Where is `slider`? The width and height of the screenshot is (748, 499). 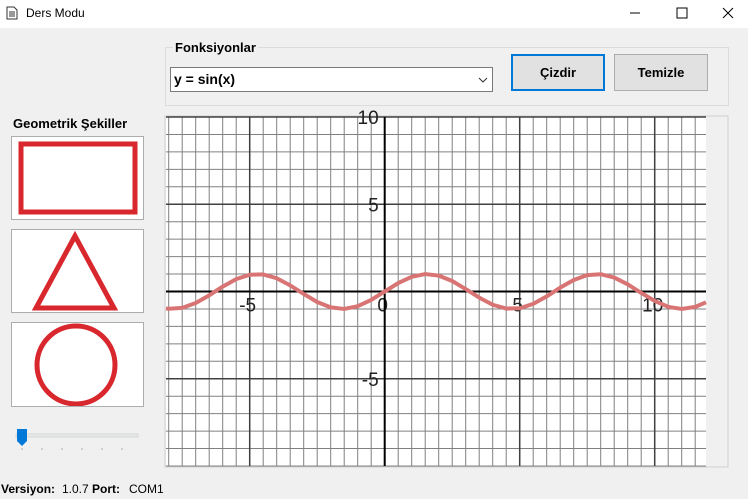
slider is located at coordinates (77, 438).